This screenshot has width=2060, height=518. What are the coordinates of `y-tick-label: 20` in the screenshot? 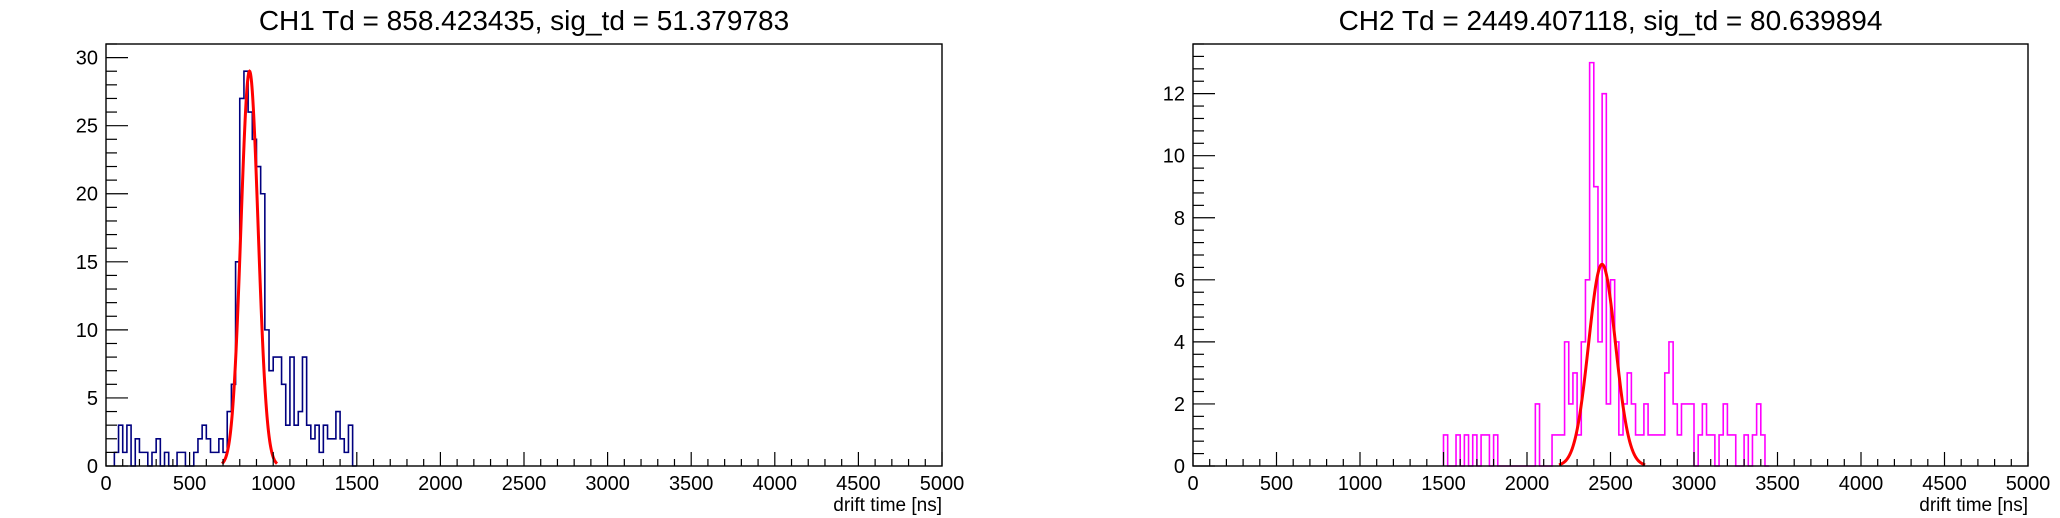 It's located at (87, 195).